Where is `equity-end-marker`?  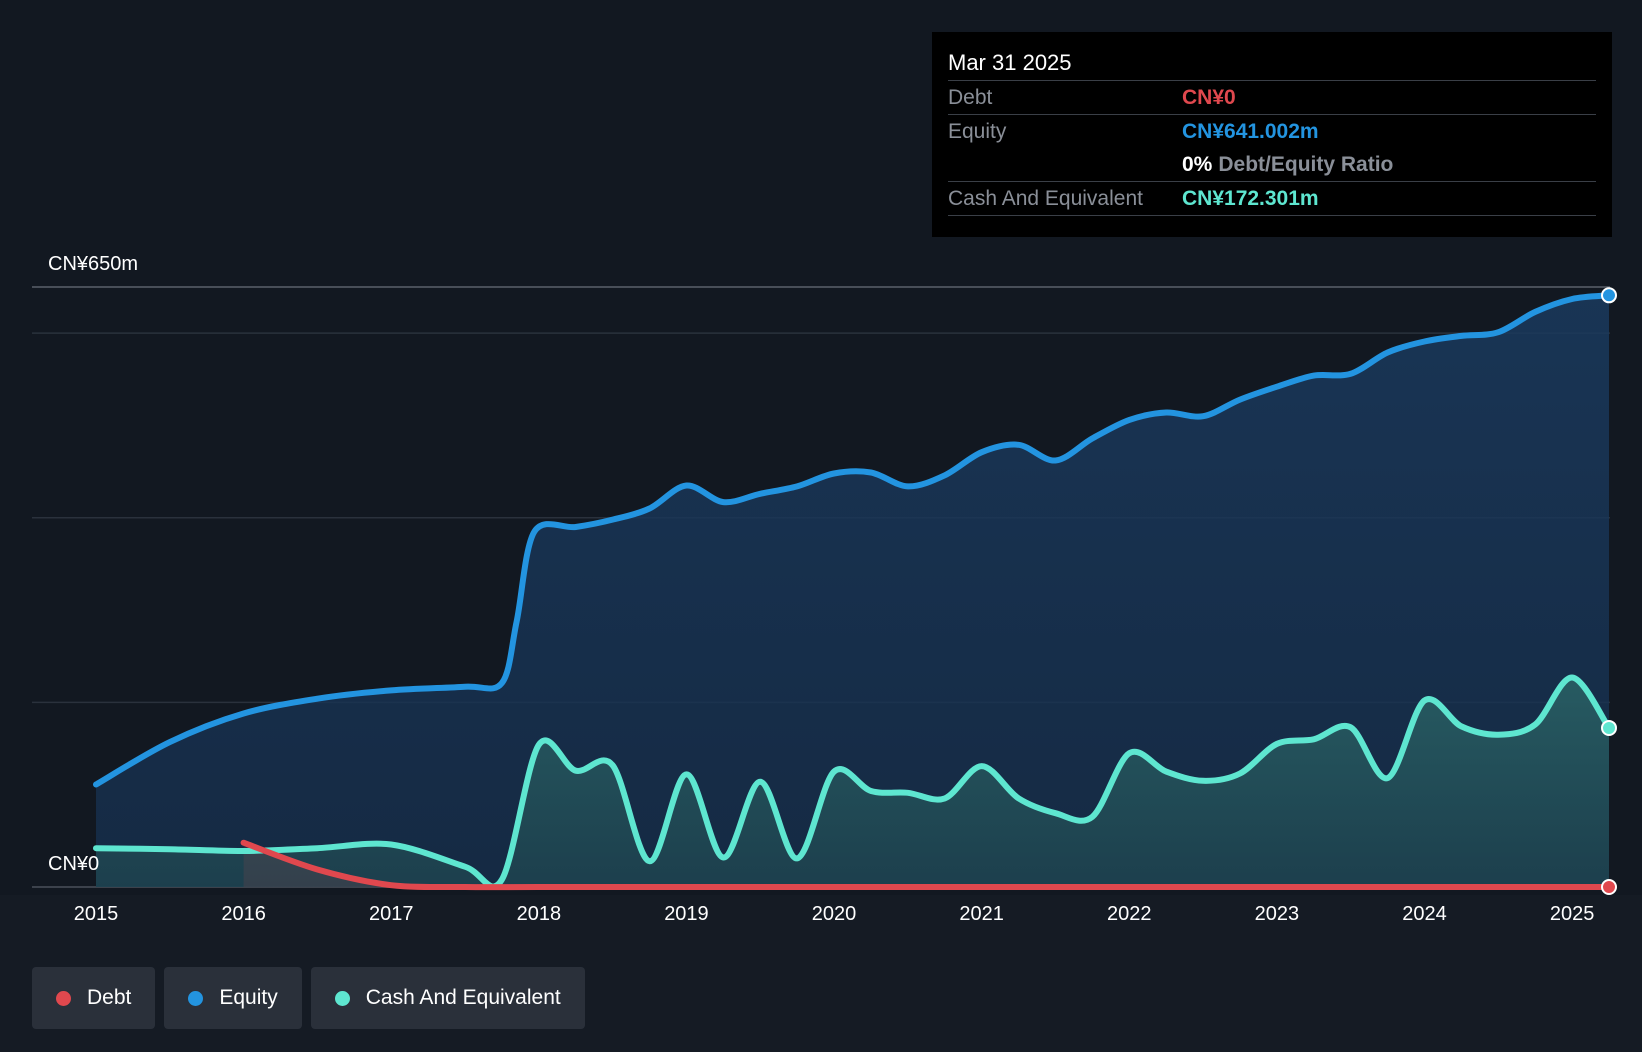 equity-end-marker is located at coordinates (1609, 295).